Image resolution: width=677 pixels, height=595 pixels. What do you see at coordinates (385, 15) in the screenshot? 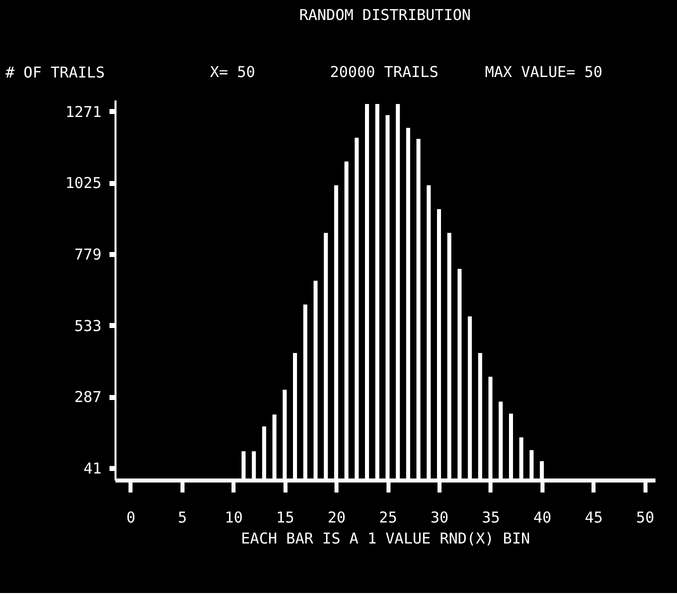
I see `chart-title: RANDOM DISTRIBUTION` at bounding box center [385, 15].